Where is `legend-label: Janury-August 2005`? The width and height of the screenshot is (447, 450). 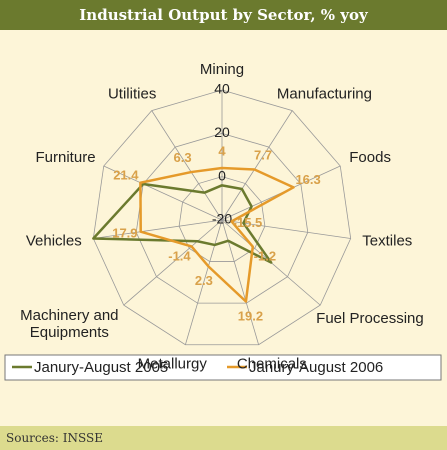
legend-label: Janury-August 2005 is located at coordinates (101, 367).